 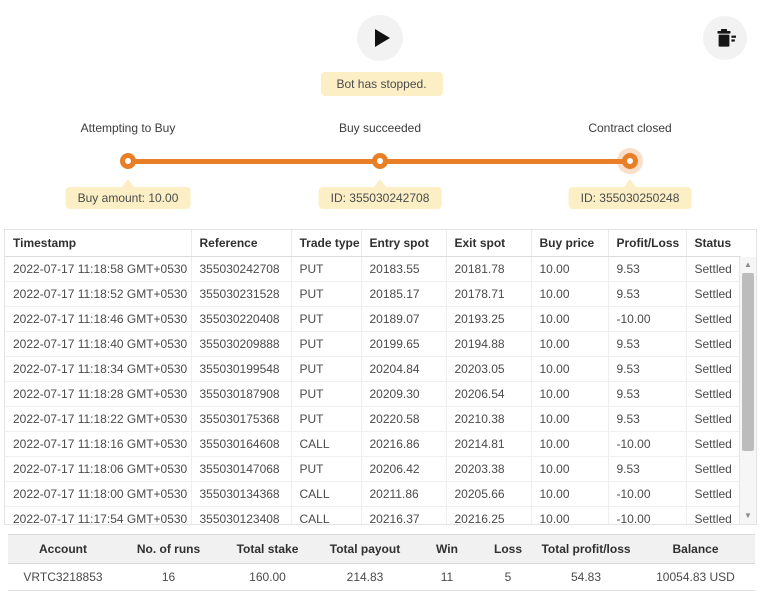 What do you see at coordinates (630, 198) in the screenshot?
I see `contract-id-tooltip: ID: 355030250248` at bounding box center [630, 198].